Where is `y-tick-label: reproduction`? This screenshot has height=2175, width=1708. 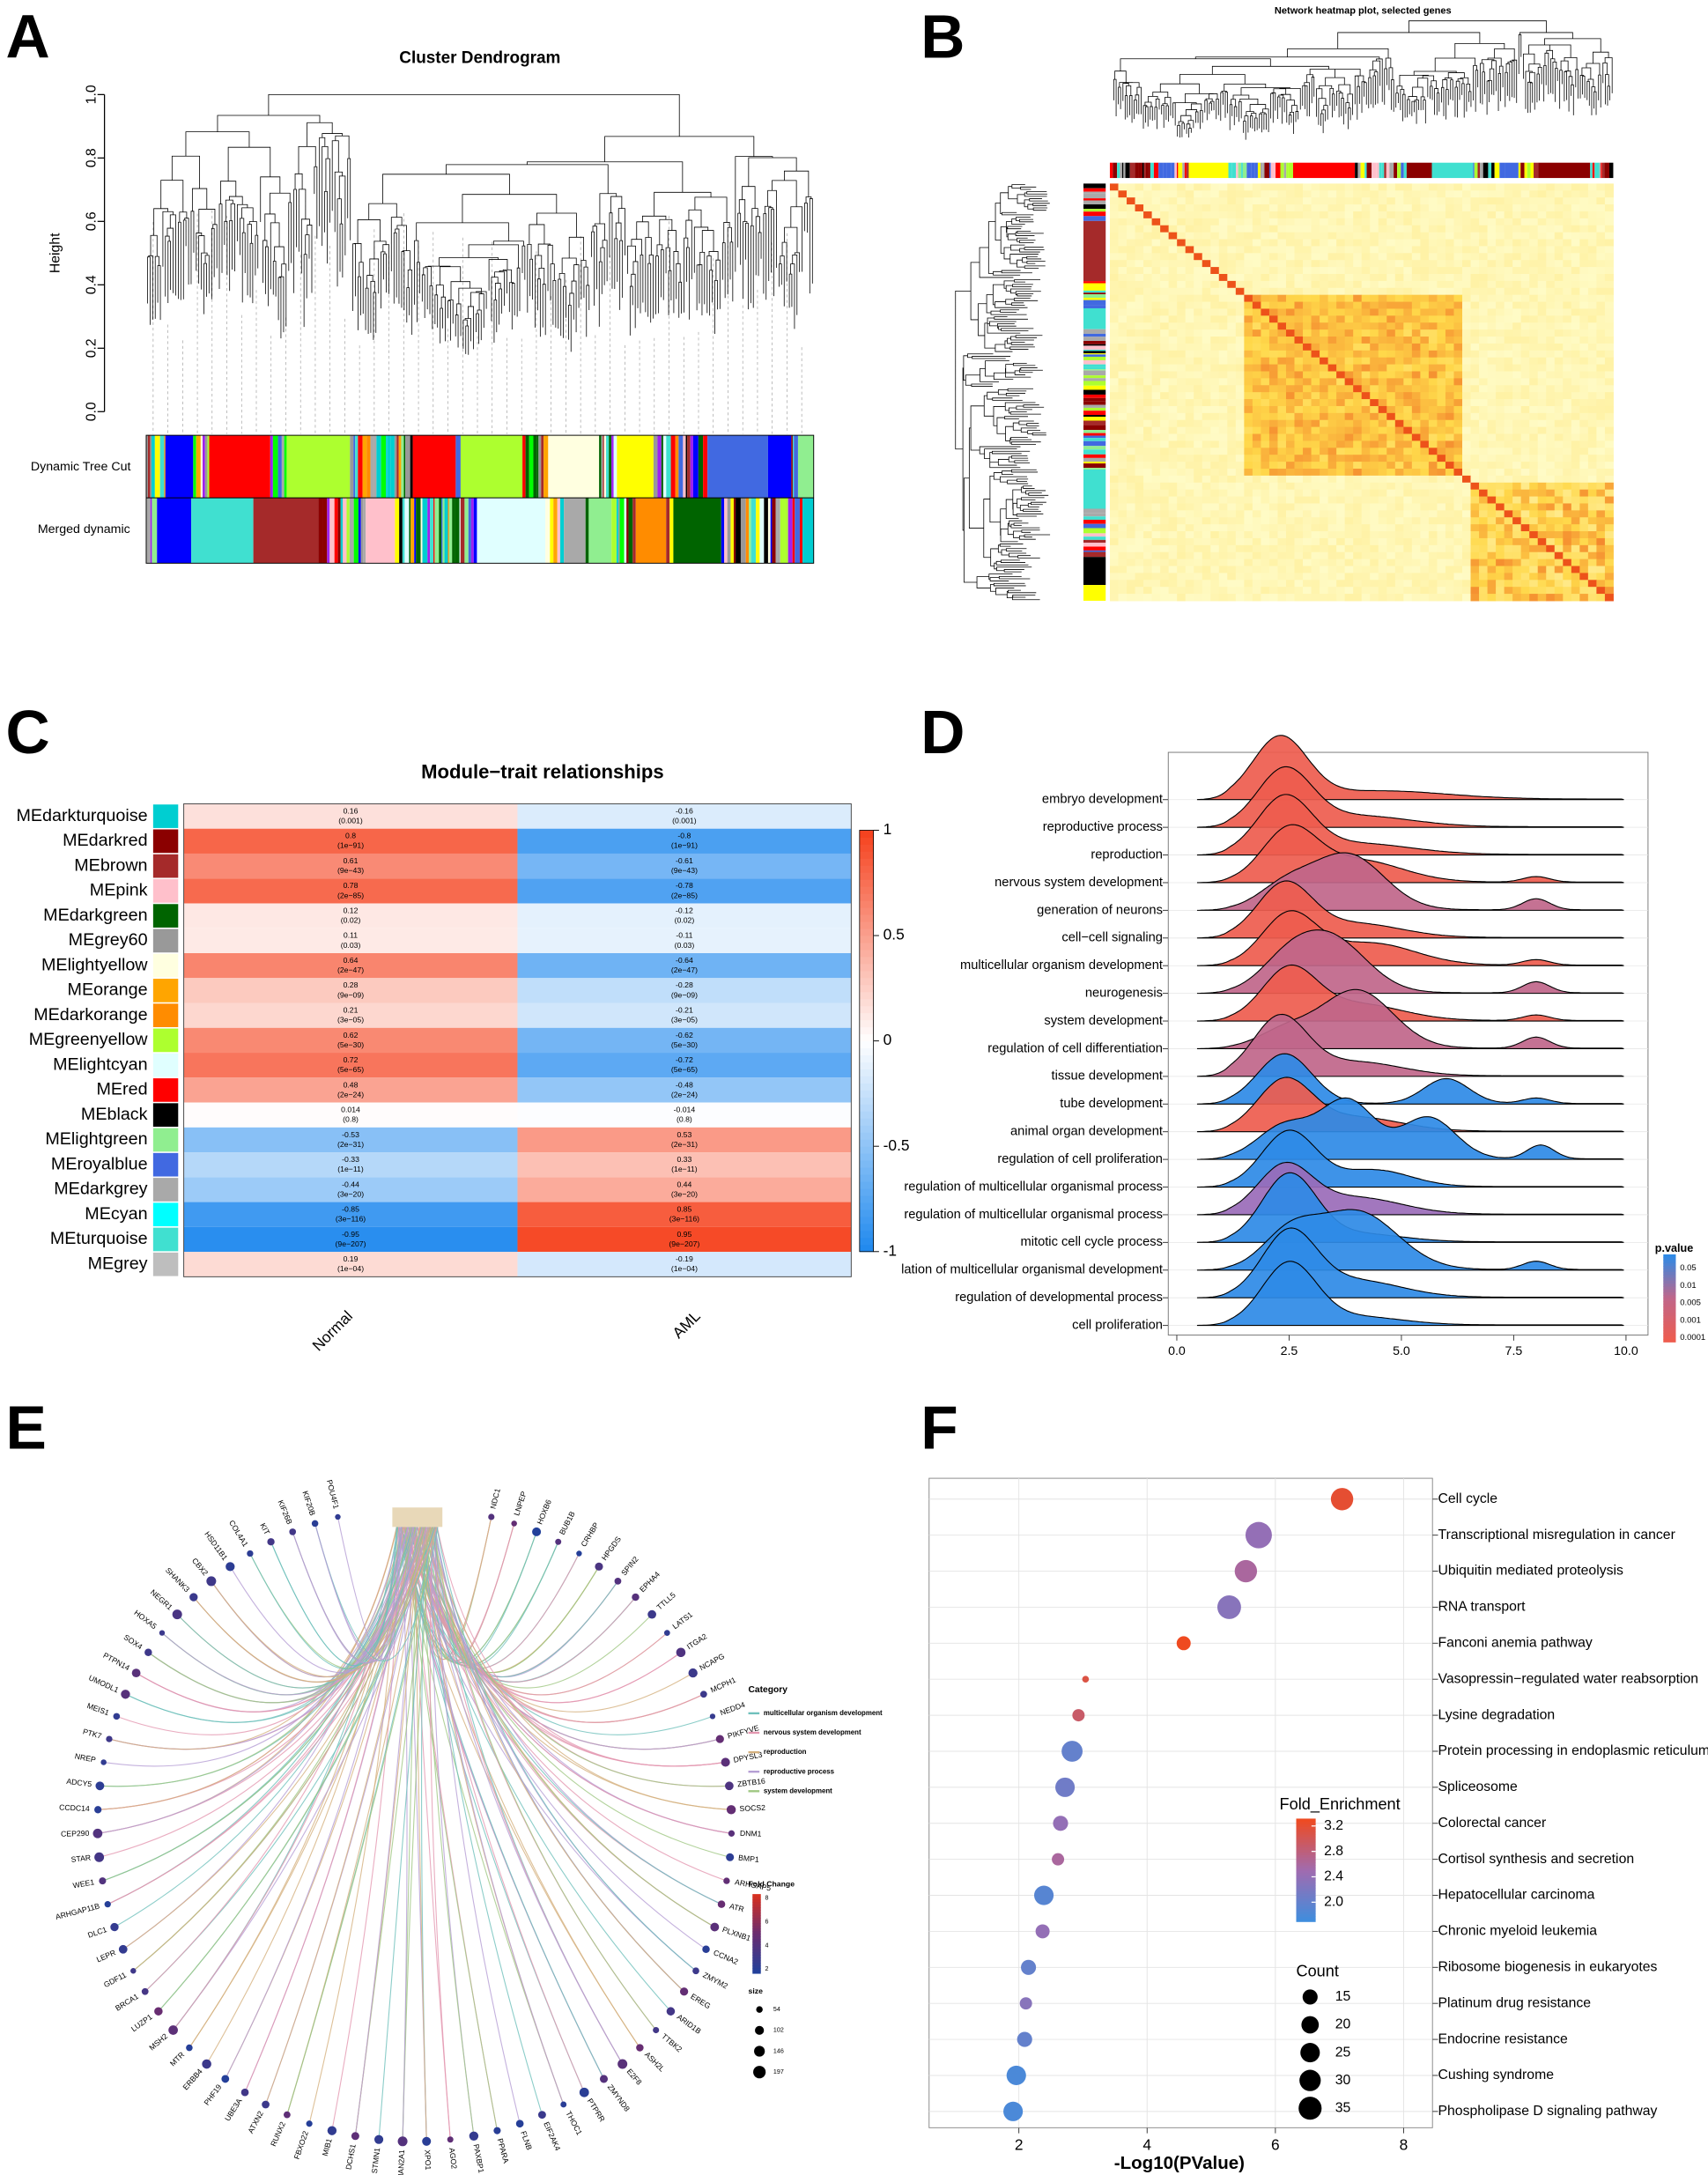
y-tick-label: reproduction is located at coordinates (1127, 854).